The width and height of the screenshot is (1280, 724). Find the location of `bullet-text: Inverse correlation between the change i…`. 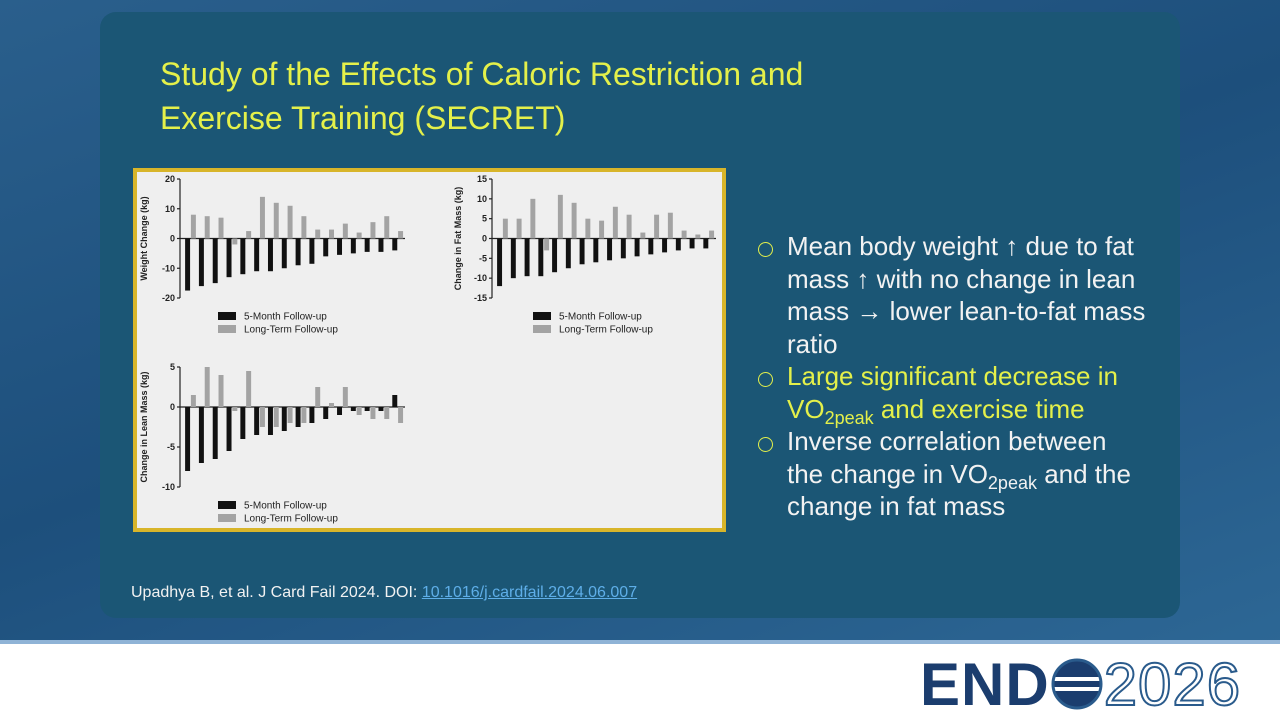

bullet-text: Inverse correlation between the change i… is located at coordinates (947, 457).